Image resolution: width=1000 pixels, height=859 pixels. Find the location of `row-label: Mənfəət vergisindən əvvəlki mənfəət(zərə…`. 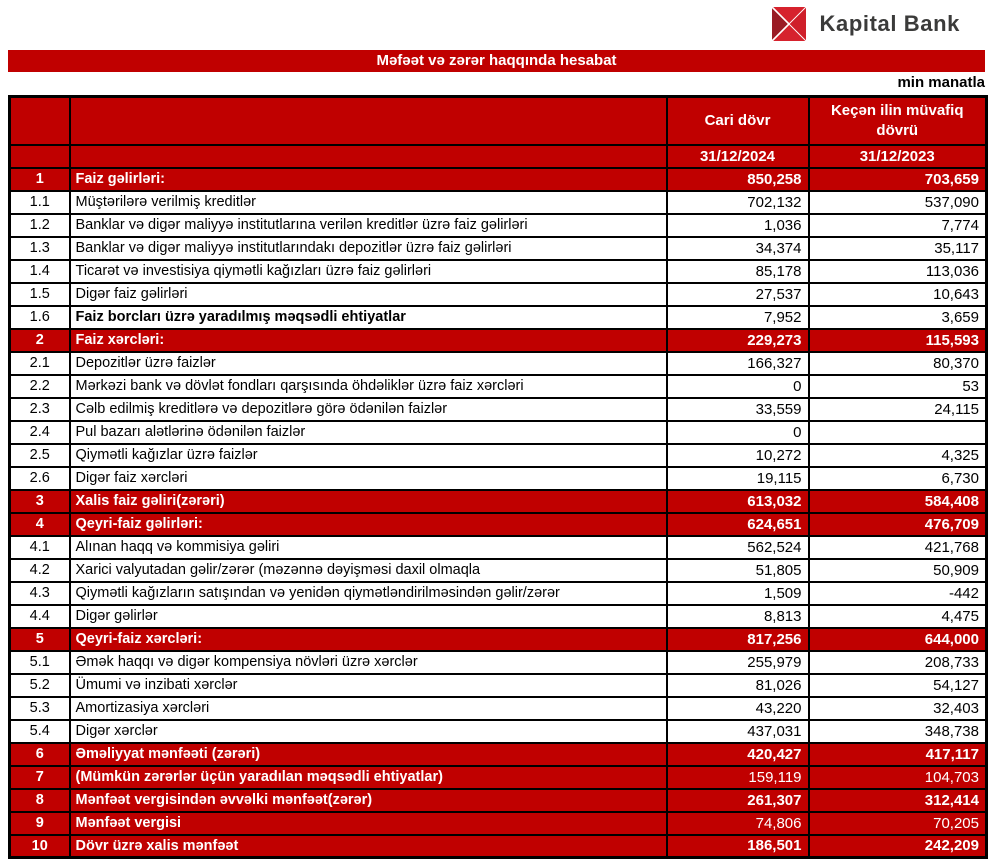

row-label: Mənfəət vergisindən əvvəlki mənfəət(zərə… is located at coordinates (368, 800).